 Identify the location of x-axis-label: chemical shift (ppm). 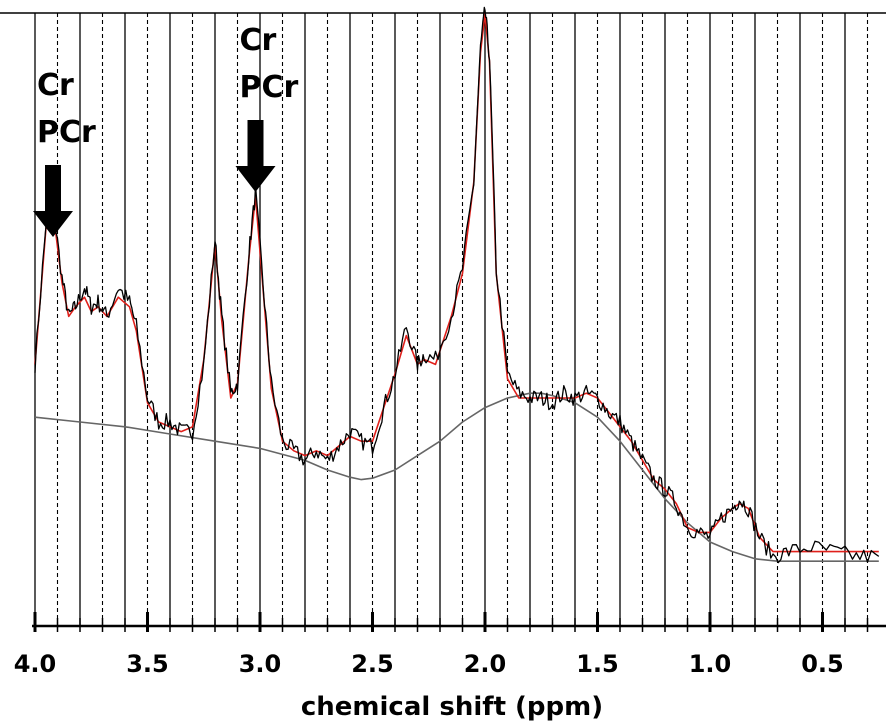
(452, 707).